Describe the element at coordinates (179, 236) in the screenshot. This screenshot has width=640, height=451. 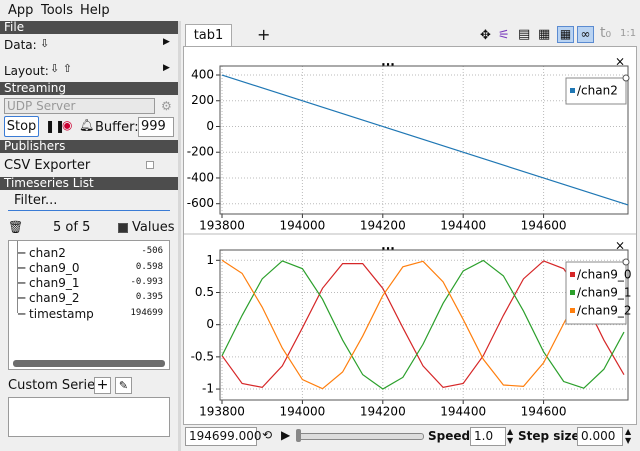
I see `splitter` at that location.